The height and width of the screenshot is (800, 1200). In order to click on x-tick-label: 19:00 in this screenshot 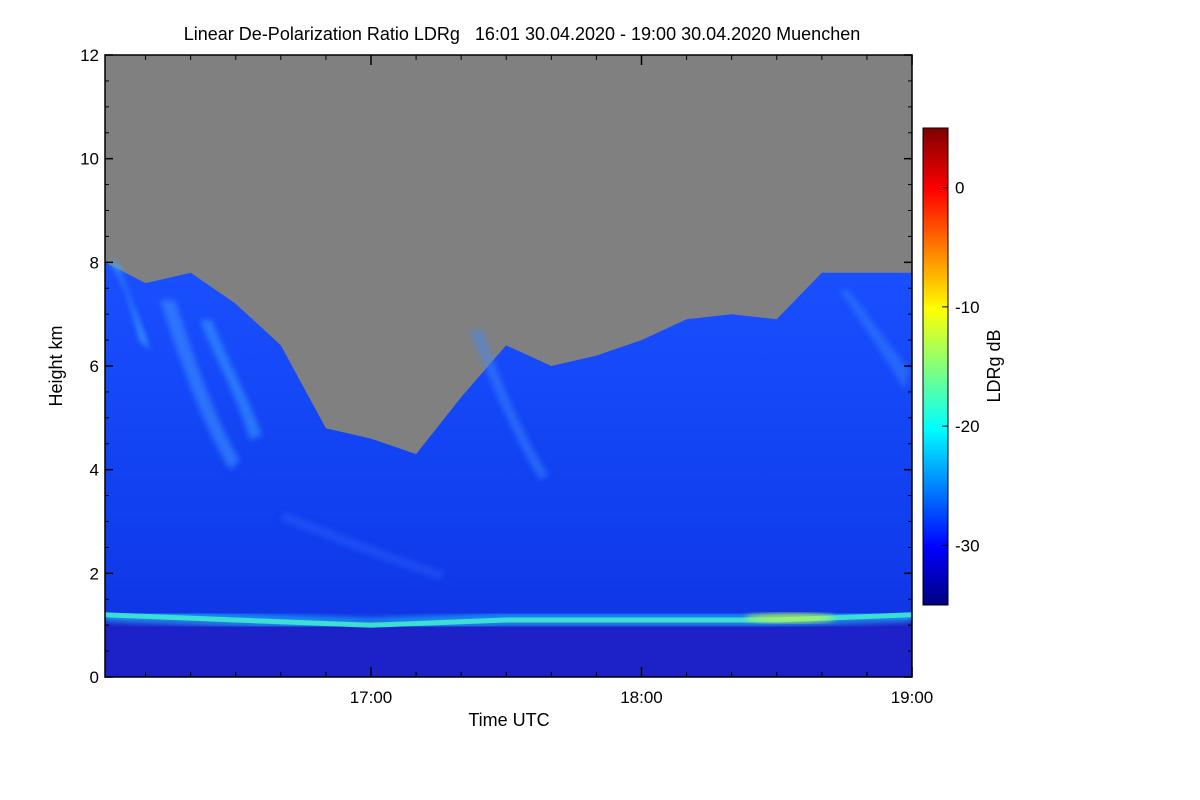, I will do `click(912, 697)`.